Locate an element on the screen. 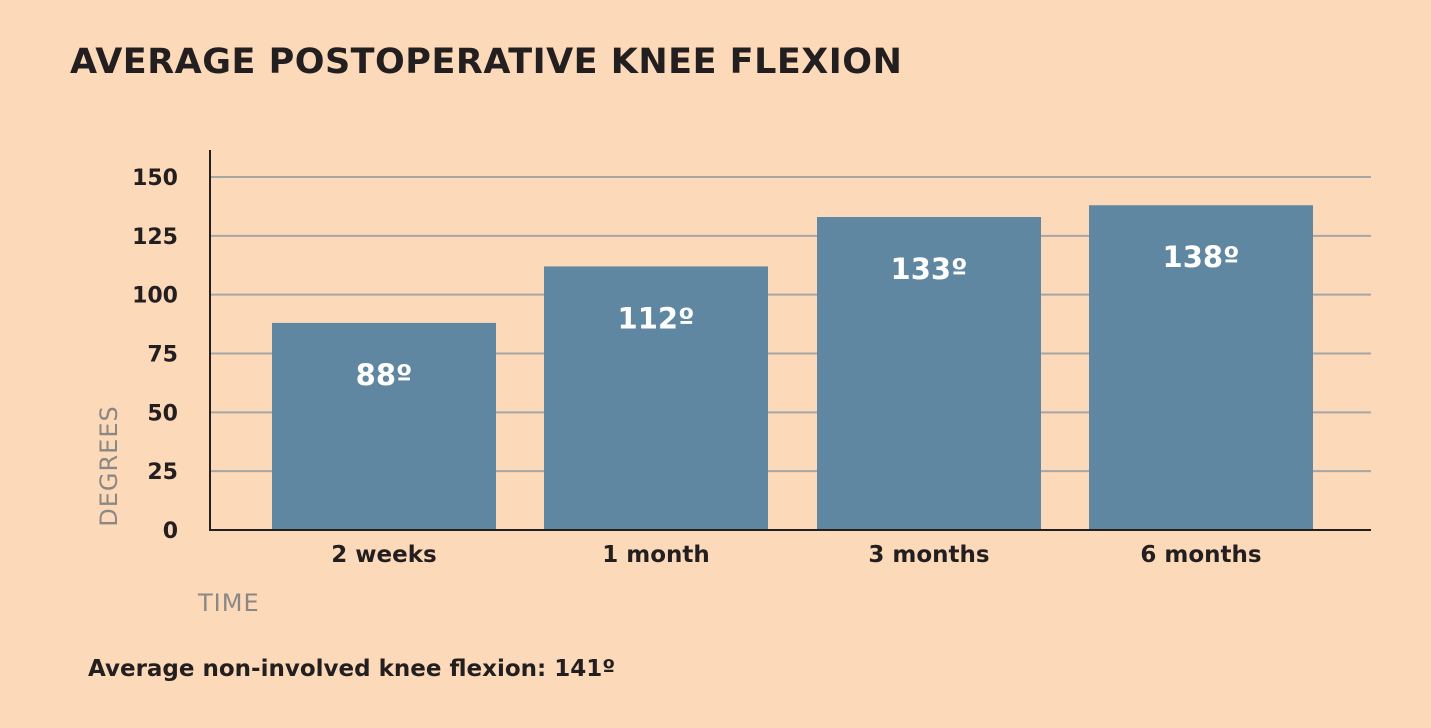 This screenshot has width=1431, height=728. x-tick-label: 2 weeks is located at coordinates (383, 555).